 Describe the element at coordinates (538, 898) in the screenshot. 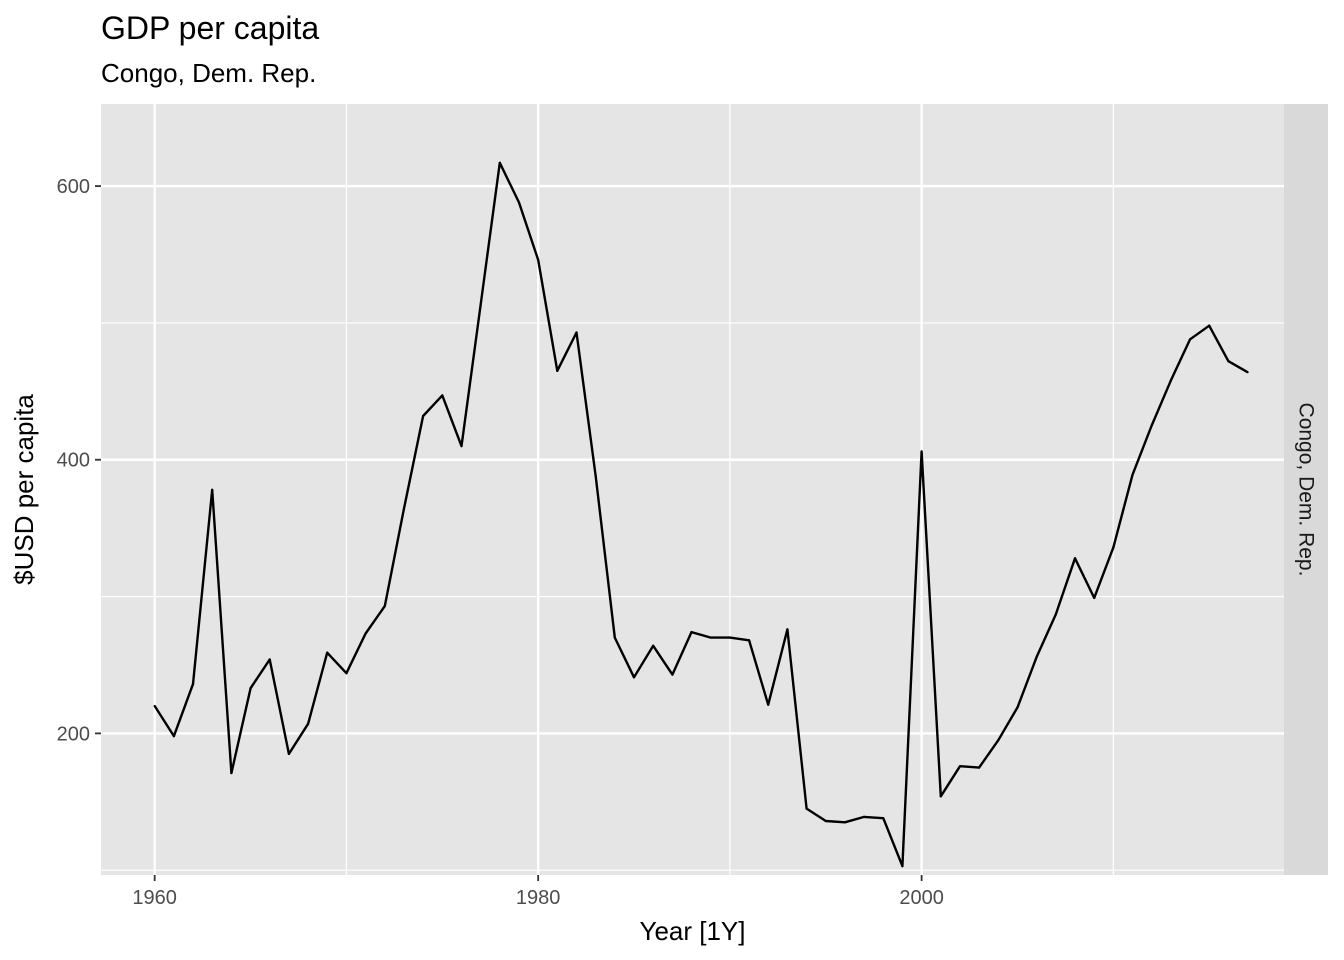

I see `x-tick-label: 1980` at that location.